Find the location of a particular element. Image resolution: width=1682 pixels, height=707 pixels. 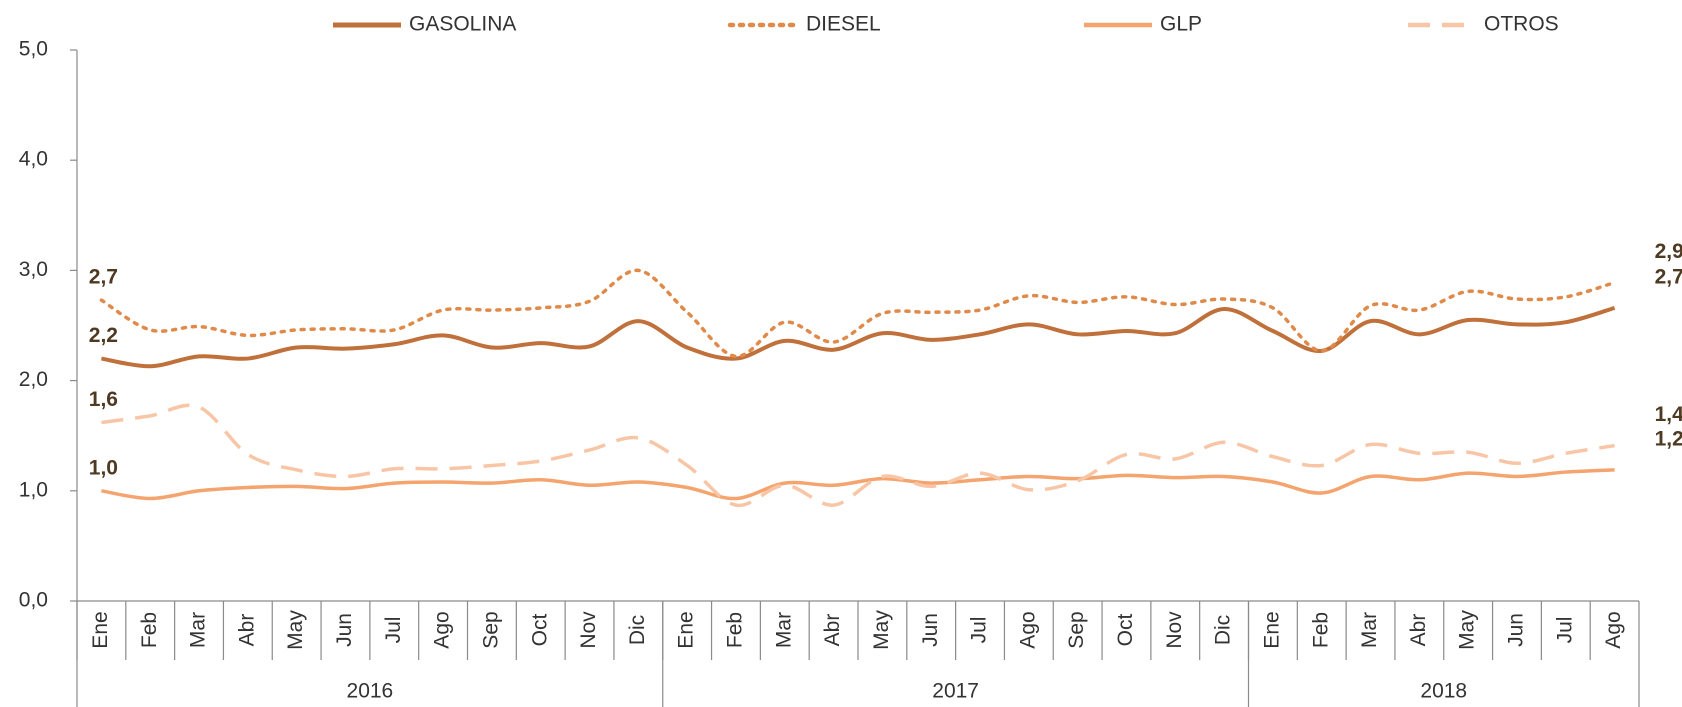

group-label: 2018 is located at coordinates (1443, 691).